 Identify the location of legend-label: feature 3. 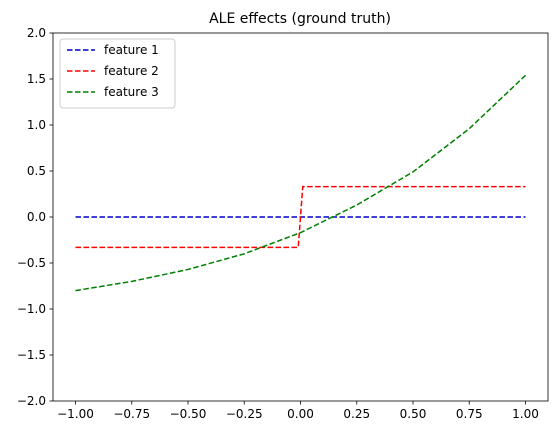
(131, 92).